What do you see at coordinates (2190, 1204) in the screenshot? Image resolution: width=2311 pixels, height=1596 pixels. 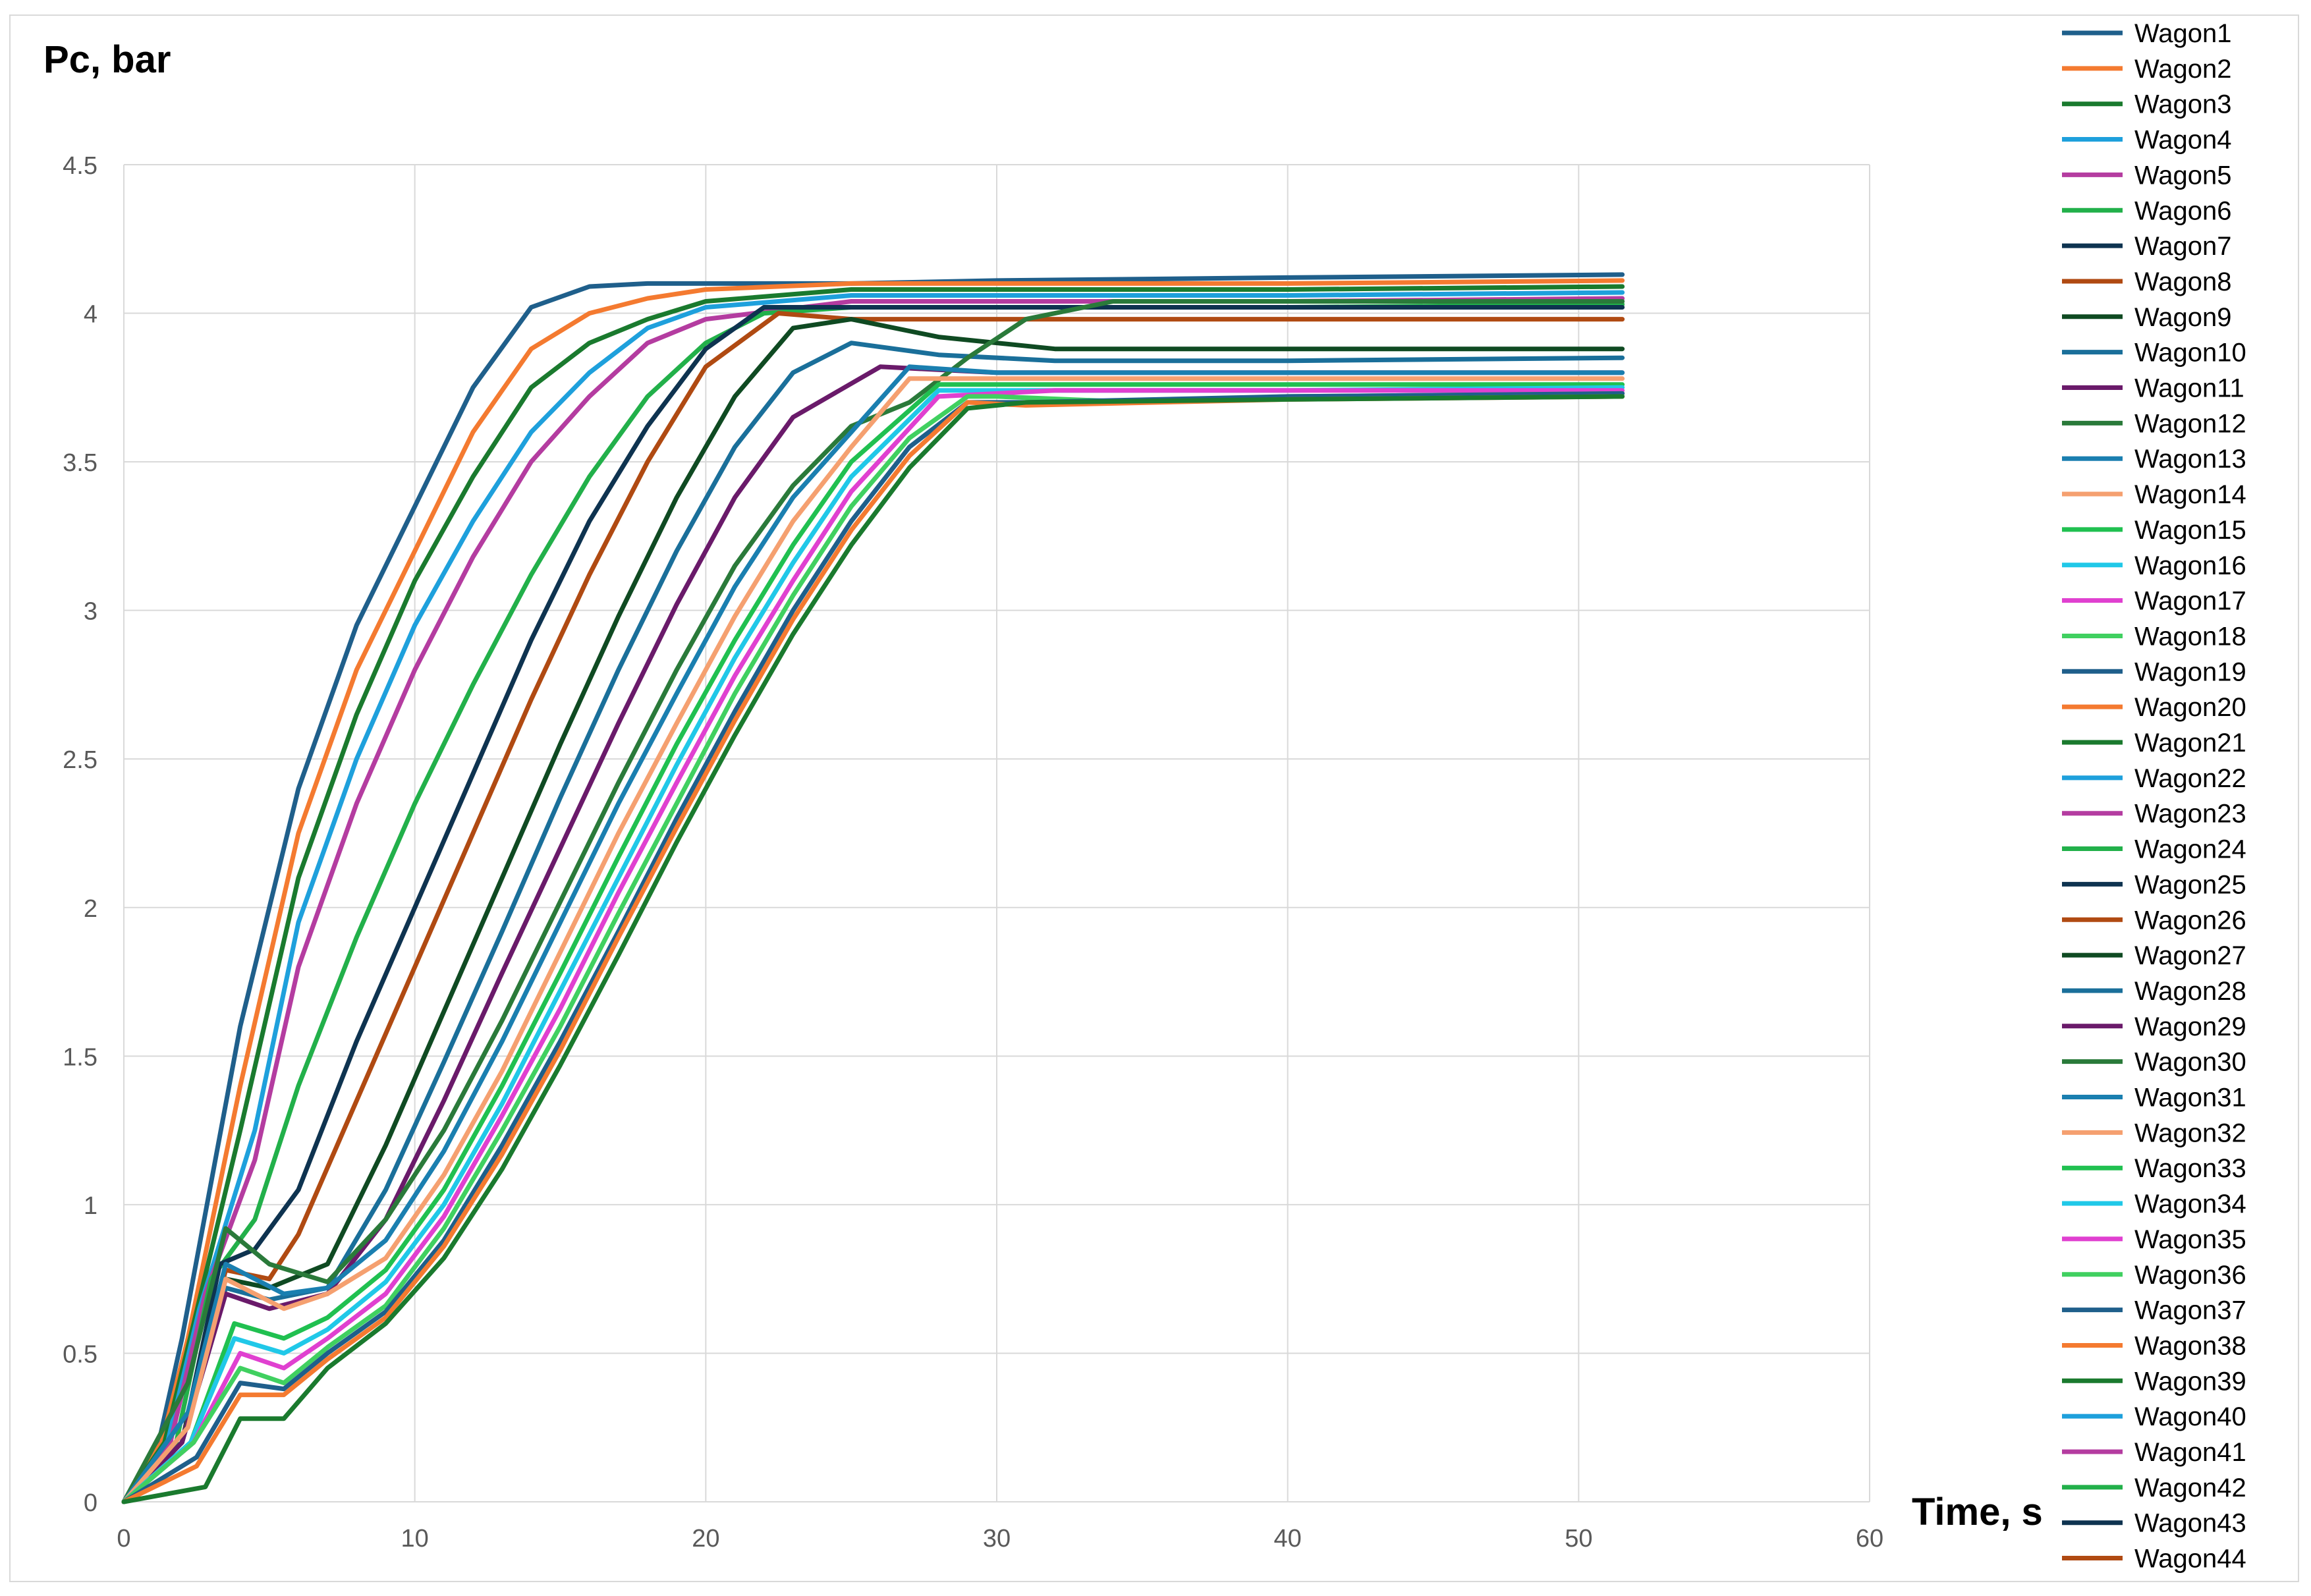 I see `legend-label: Wagon34` at bounding box center [2190, 1204].